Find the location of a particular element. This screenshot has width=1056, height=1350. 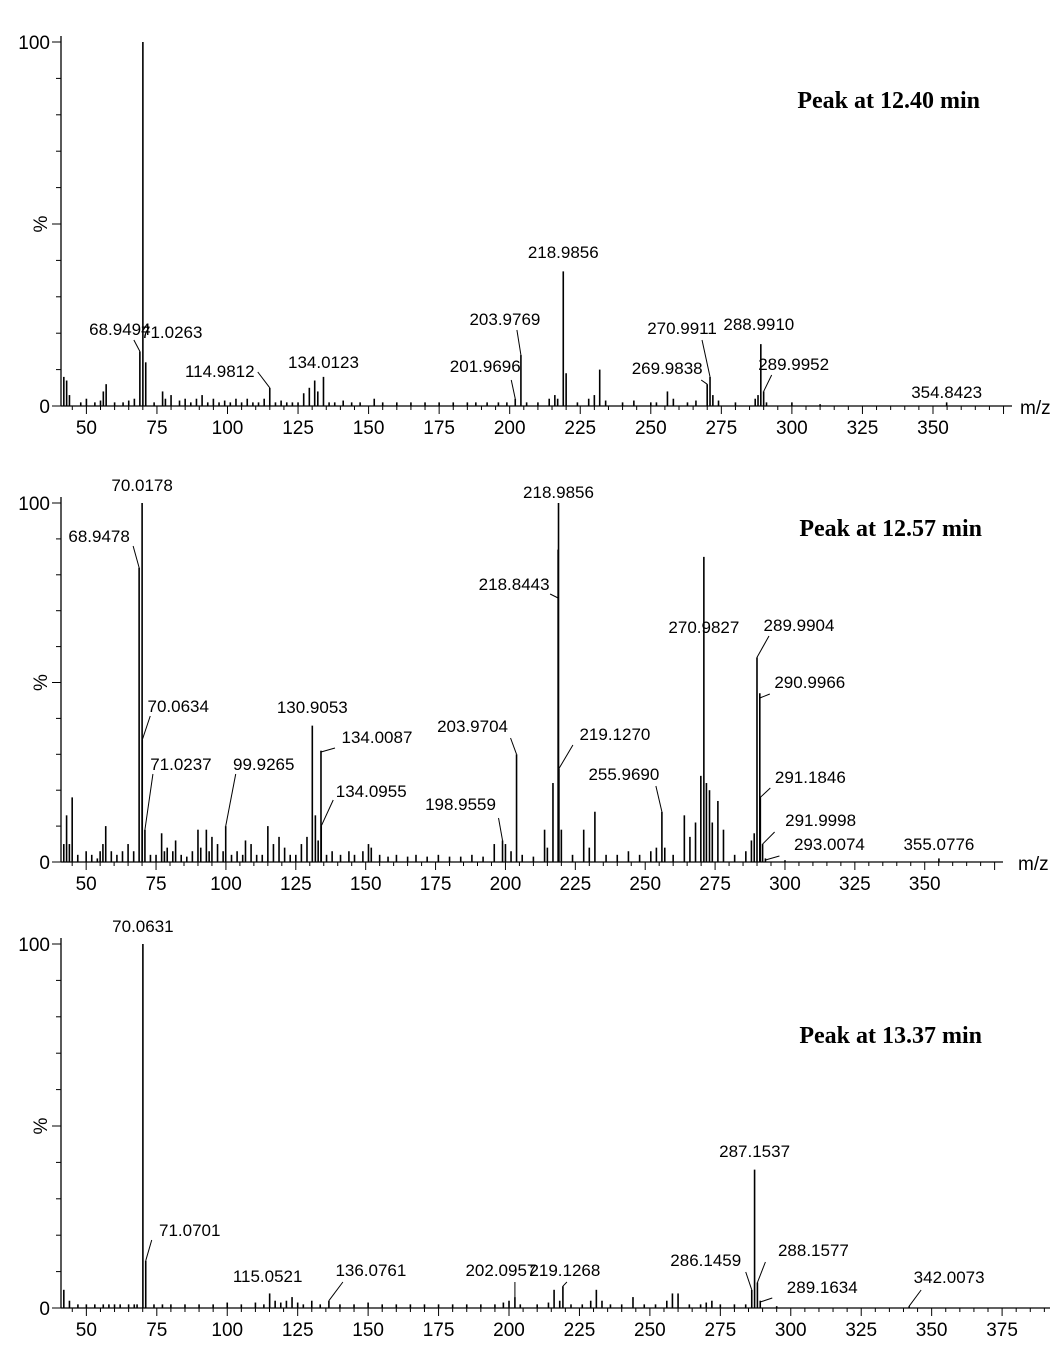

peak-label: 289.9952 is located at coordinates (793, 364).